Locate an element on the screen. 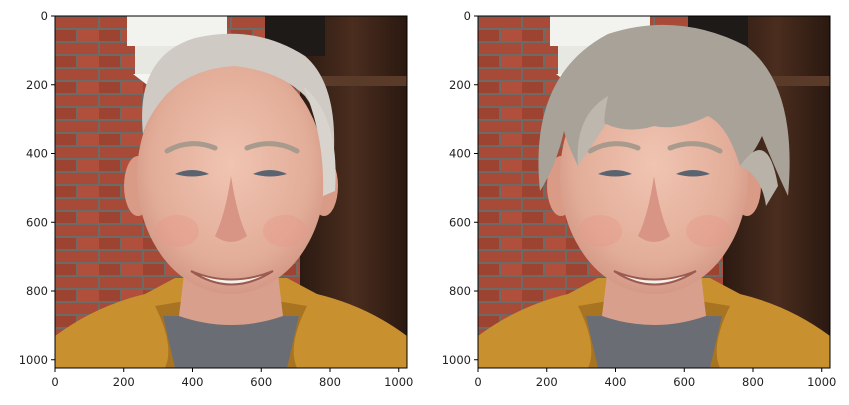  right-y-tick-label: 600 is located at coordinates (460, 222).